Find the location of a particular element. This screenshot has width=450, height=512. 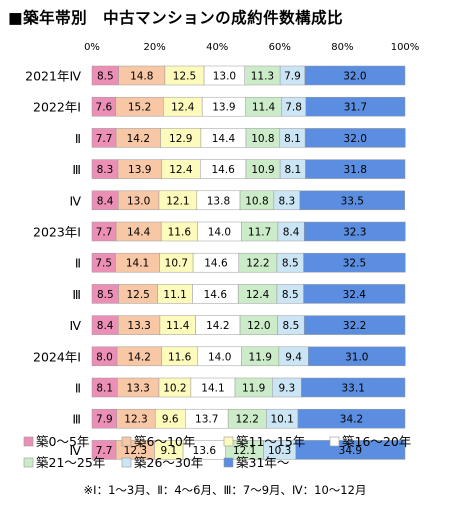

data-label: 15.2 is located at coordinates (139, 108).